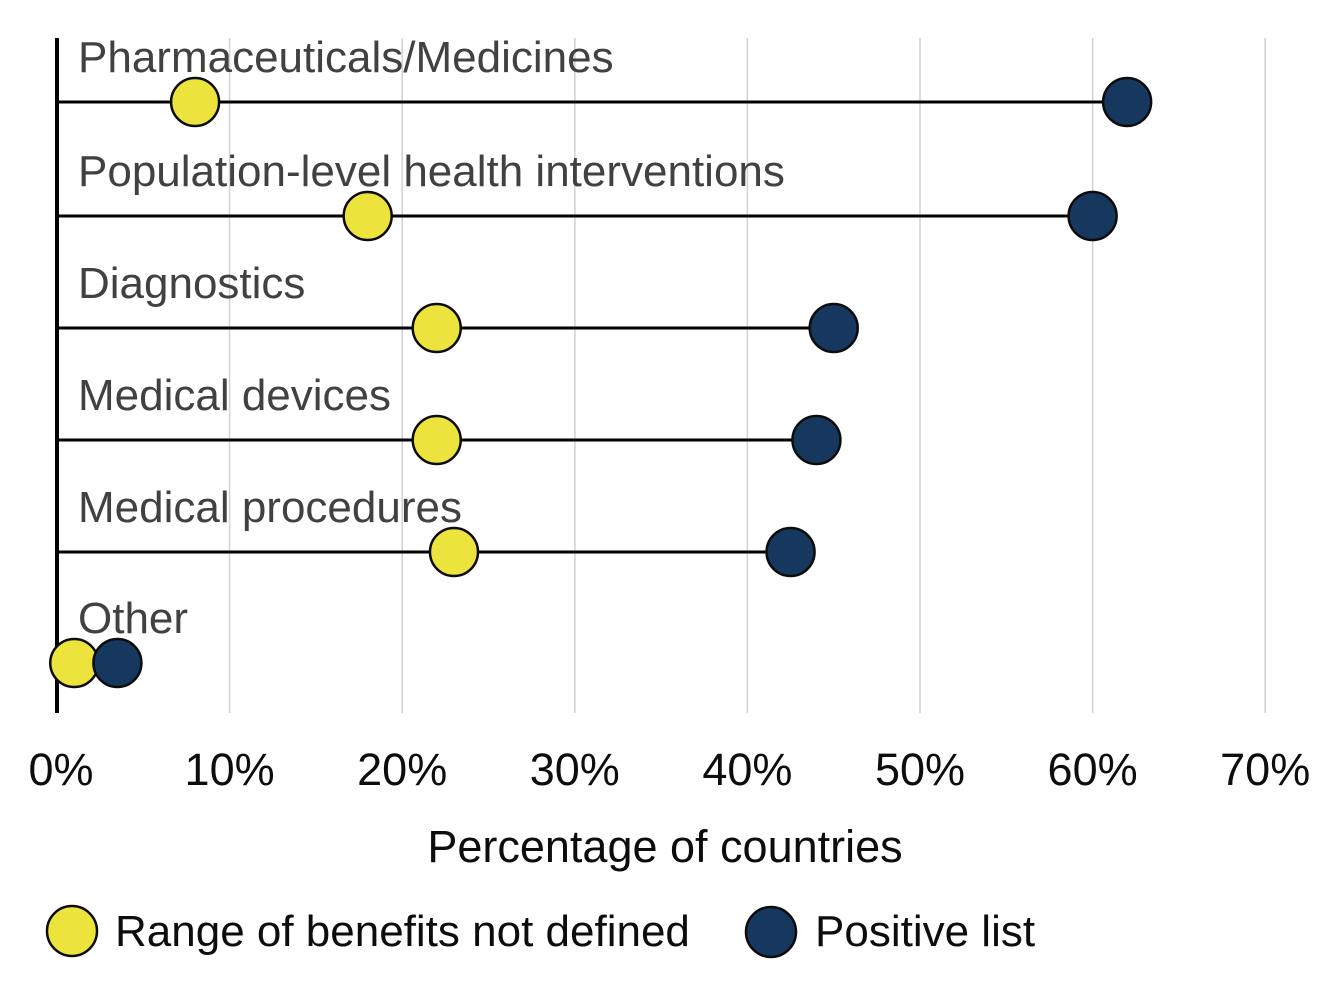  I want to click on x-tick-label-10%: 10%, so click(230, 769).